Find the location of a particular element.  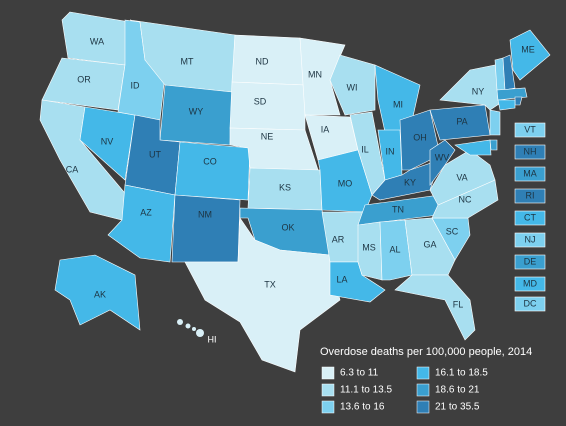

state-label: NV is located at coordinates (107, 141).